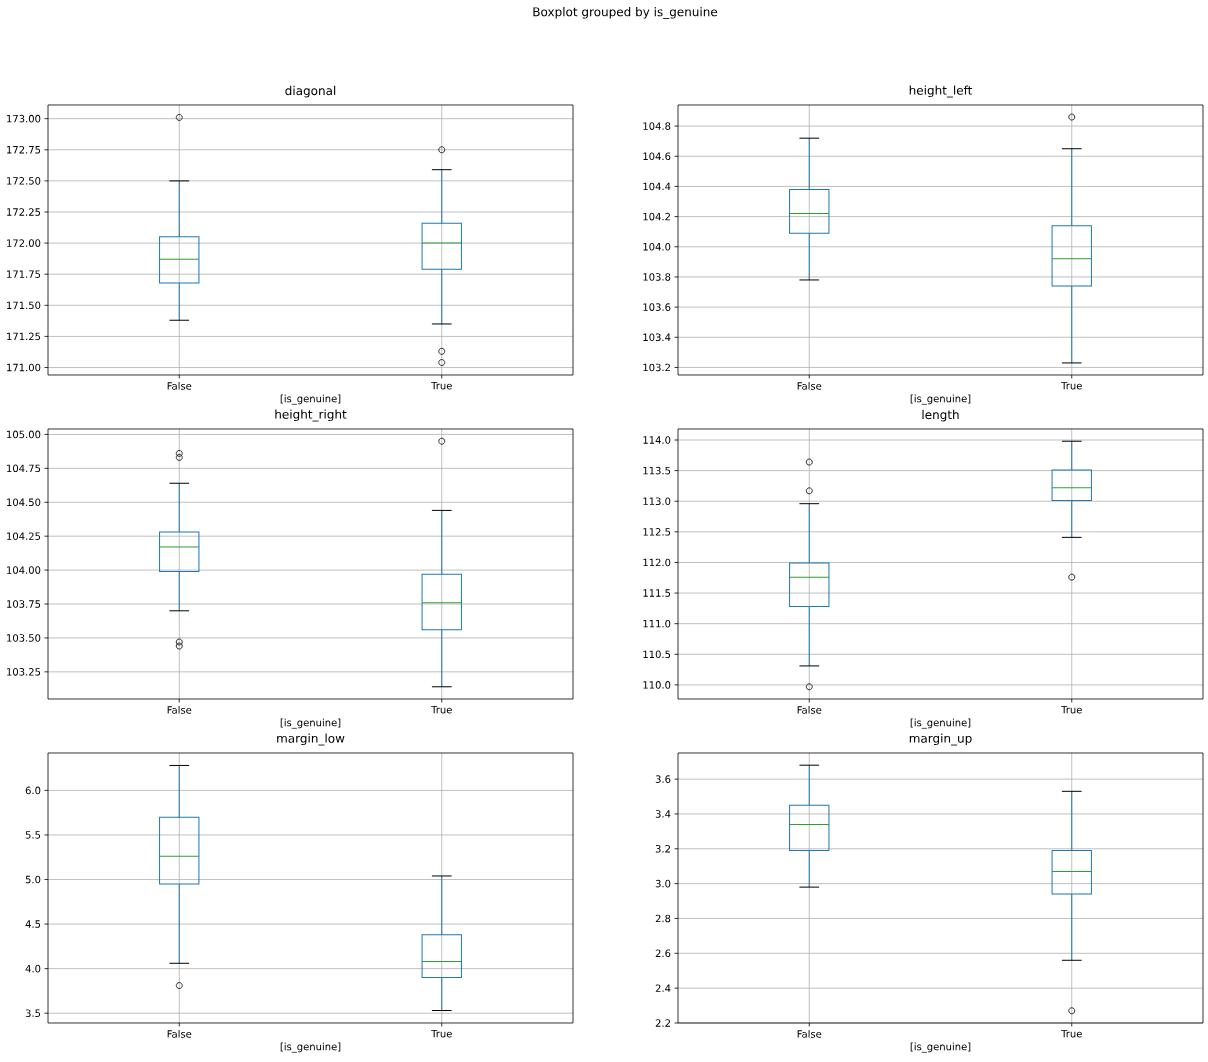  I want to click on y-tick-label: 5.0, so click(33, 879).